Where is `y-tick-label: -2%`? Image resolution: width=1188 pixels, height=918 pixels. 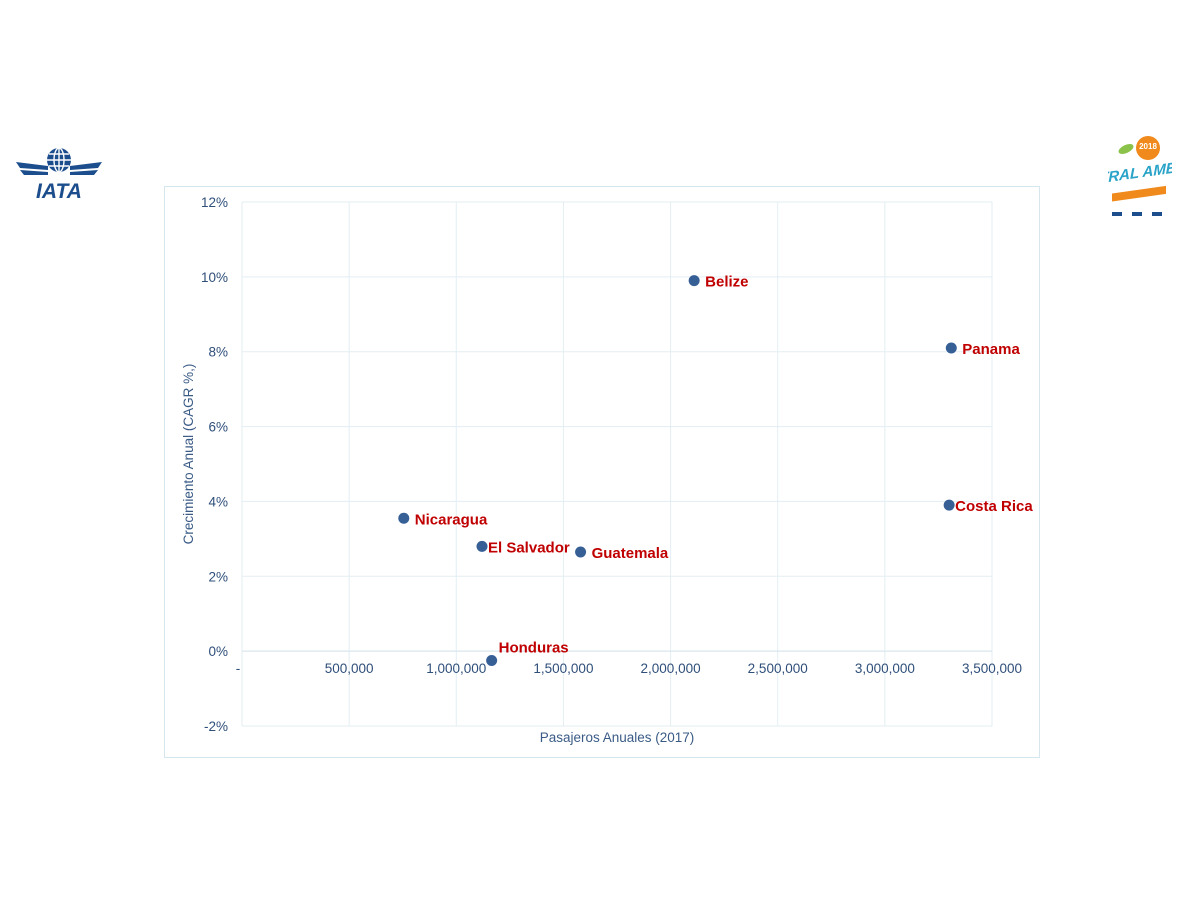 y-tick-label: -2% is located at coordinates (216, 726).